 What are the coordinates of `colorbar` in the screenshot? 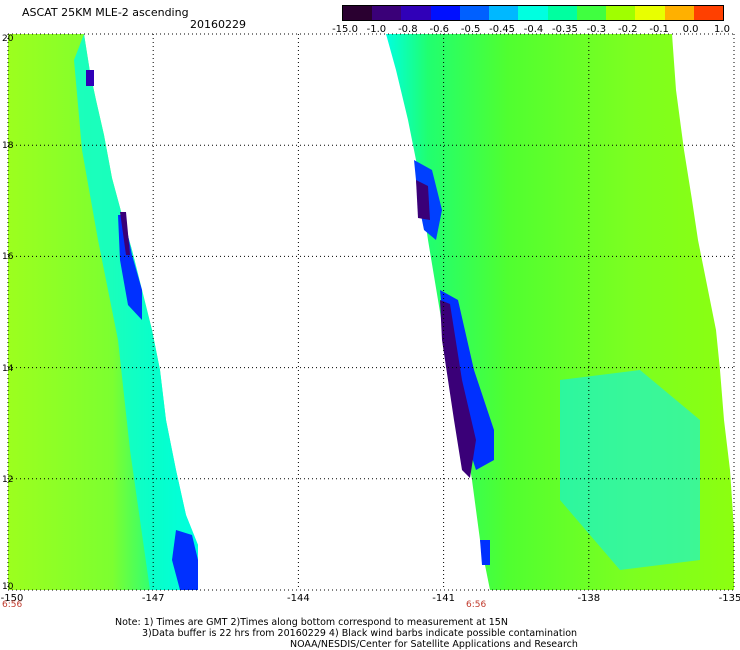 It's located at (533, 13).